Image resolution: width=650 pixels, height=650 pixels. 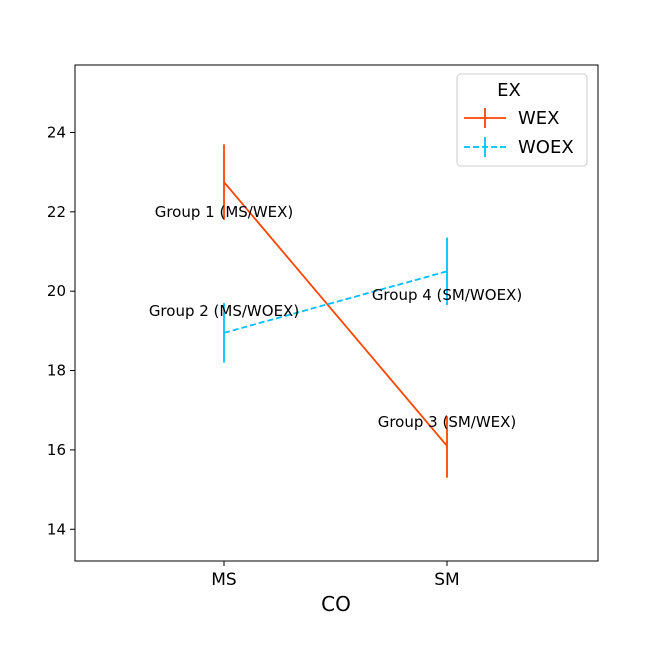 What do you see at coordinates (447, 422) in the screenshot?
I see `group-annotation: Group 3 (SM/WEX)` at bounding box center [447, 422].